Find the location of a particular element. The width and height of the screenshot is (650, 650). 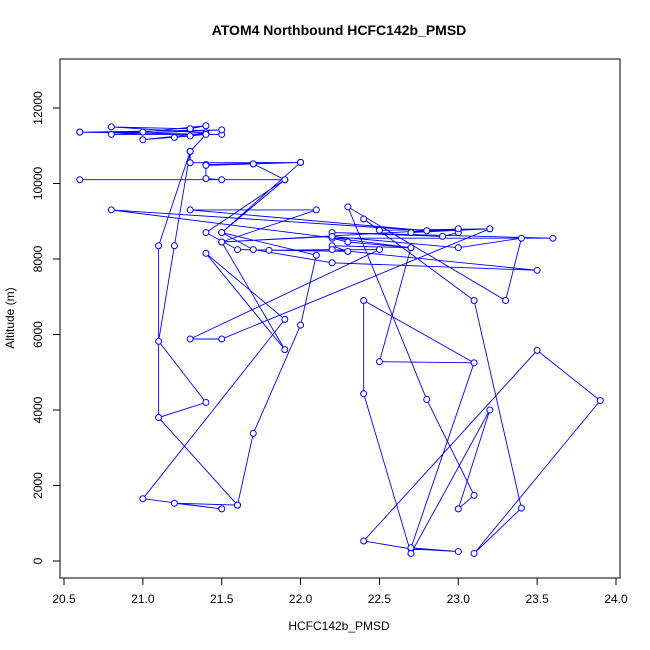

y-tick-label: 4000 is located at coordinates (38, 409).